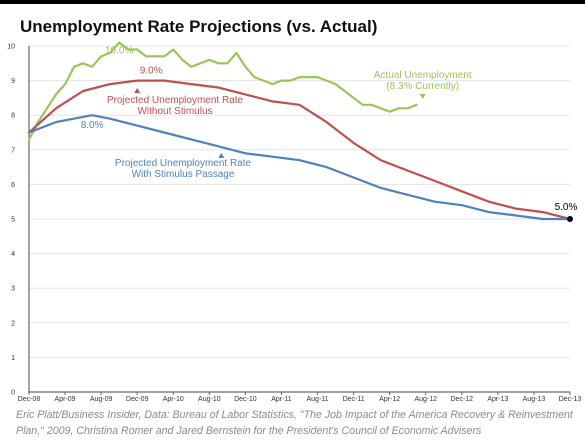 Image resolution: width=585 pixels, height=444 pixels. I want to click on series-label-without-2: Without Stimulus, so click(174, 111).